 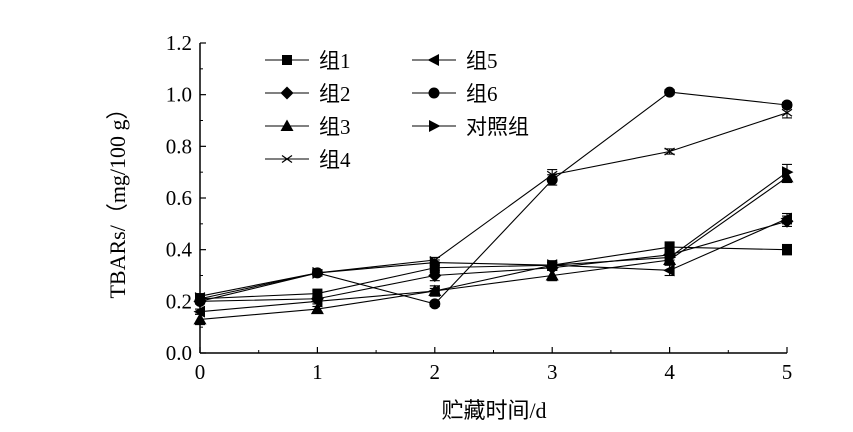 What do you see at coordinates (308, 160) in the screenshot?
I see `legend-item: 组4` at bounding box center [308, 160].